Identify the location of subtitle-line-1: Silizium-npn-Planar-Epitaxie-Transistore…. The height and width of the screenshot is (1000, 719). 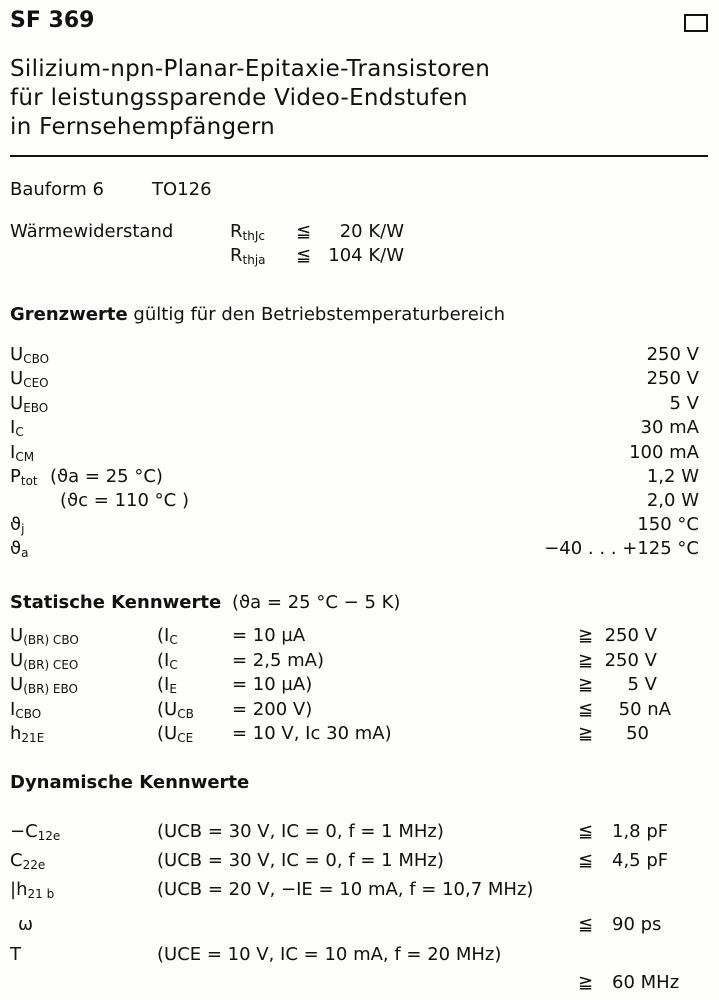
(250, 69).